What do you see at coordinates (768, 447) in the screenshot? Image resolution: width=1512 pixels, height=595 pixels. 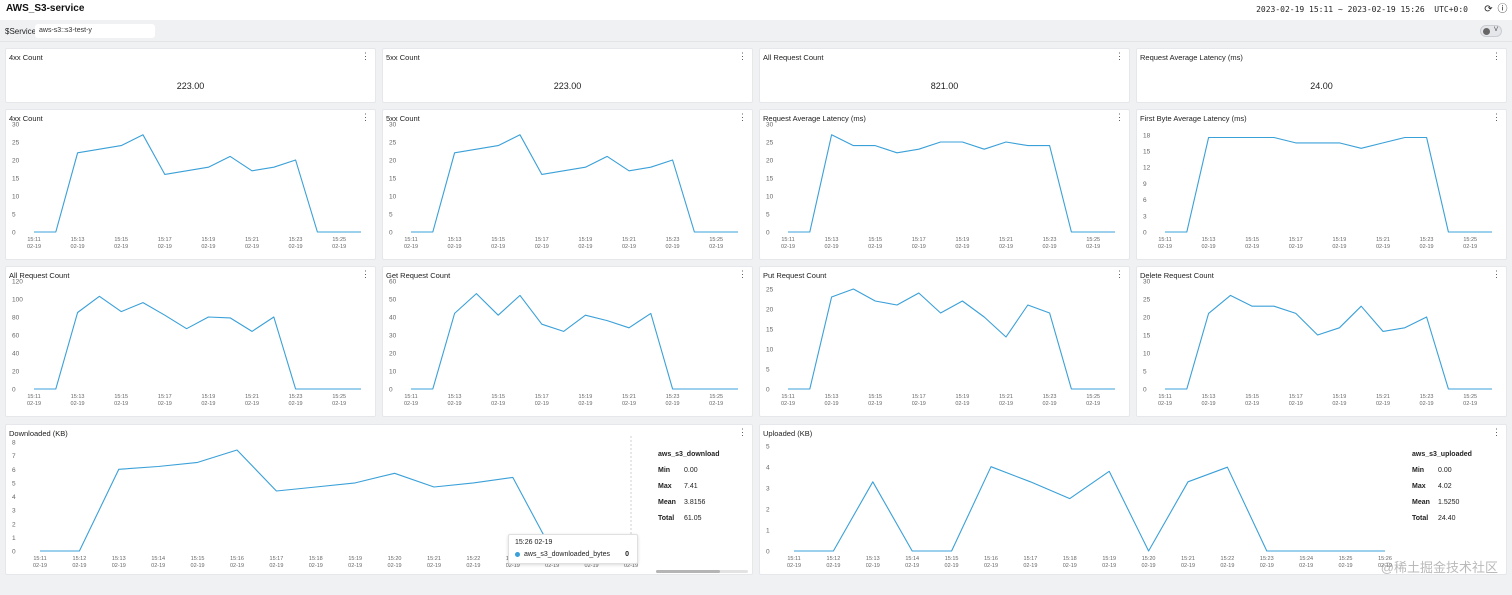 I see `y-tick-label: 5` at bounding box center [768, 447].